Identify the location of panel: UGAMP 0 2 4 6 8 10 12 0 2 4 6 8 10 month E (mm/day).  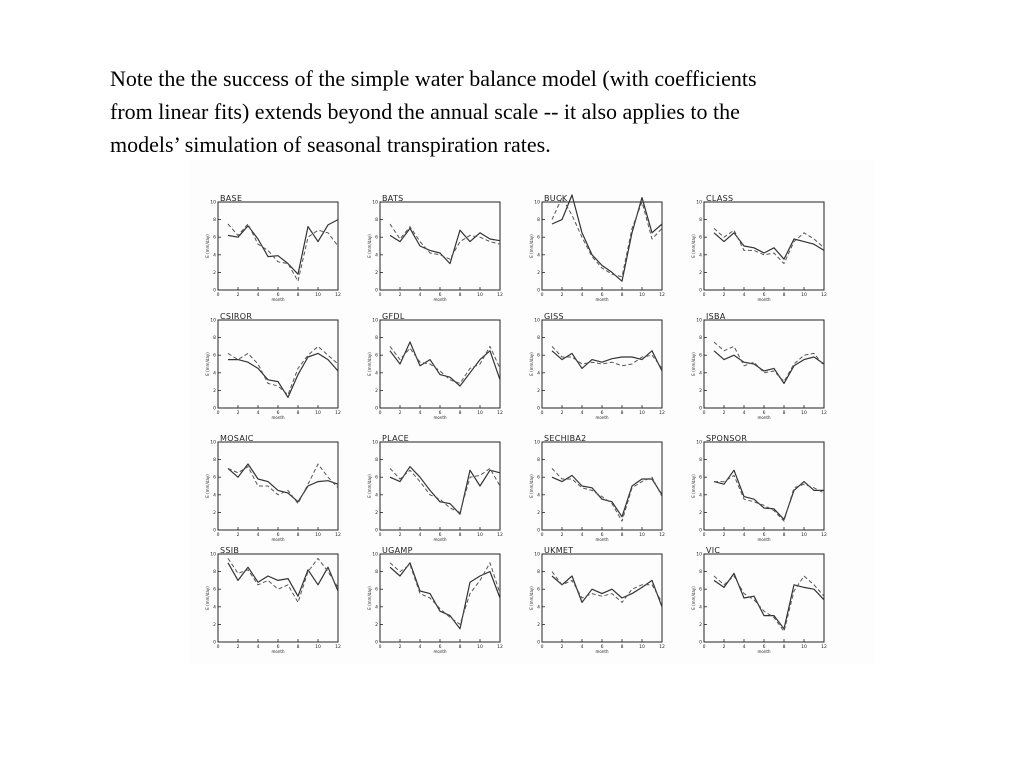
(435, 600).